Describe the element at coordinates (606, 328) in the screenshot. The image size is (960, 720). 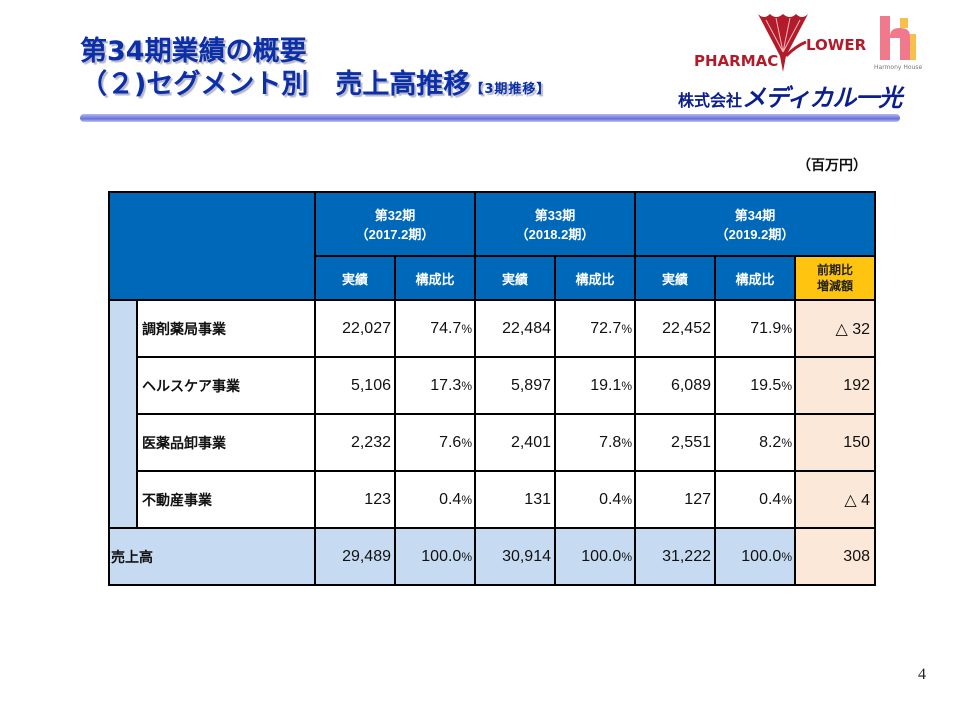
I see `ratio-value: 72.7` at that location.